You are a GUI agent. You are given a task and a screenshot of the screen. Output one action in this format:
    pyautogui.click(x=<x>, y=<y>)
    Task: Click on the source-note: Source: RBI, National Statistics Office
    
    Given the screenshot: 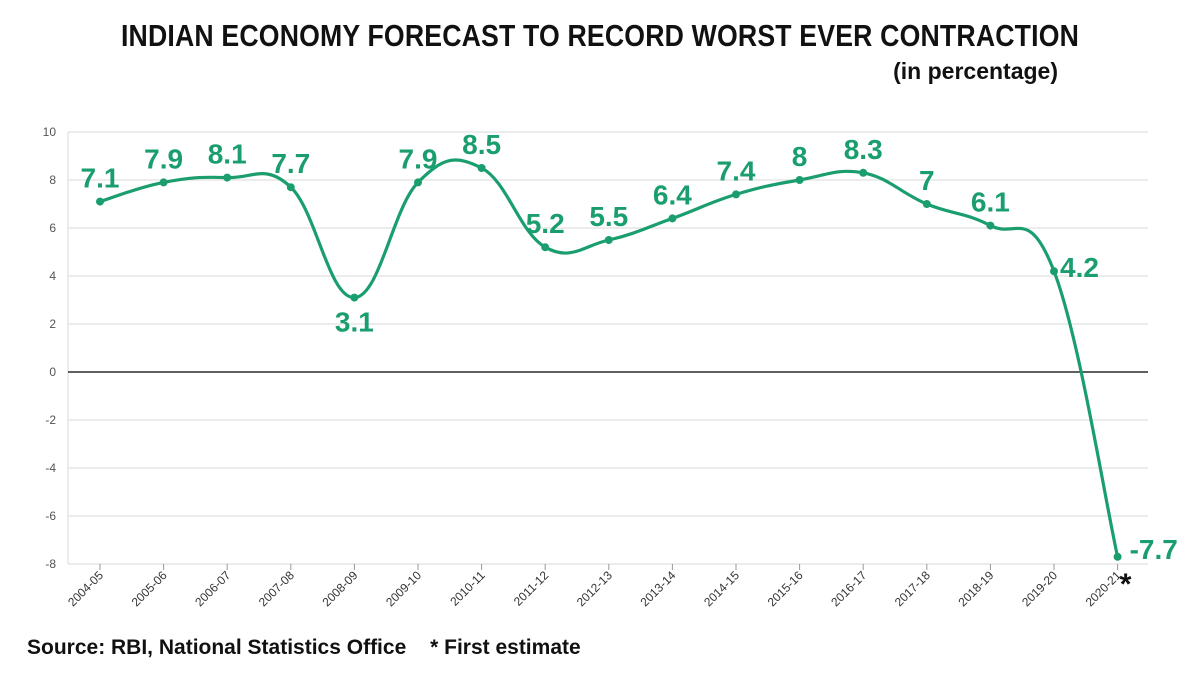 What is the action you would take?
    pyautogui.click(x=217, y=647)
    